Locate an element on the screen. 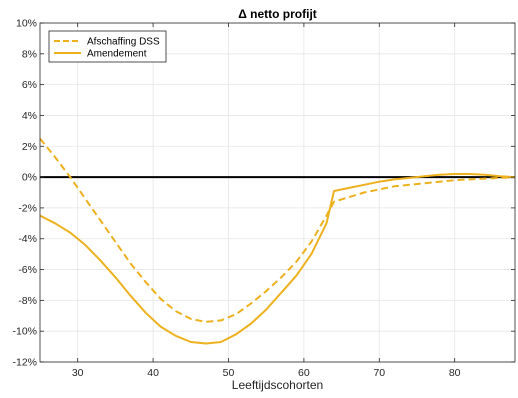  y-tick-label: -4% is located at coordinates (27, 239).